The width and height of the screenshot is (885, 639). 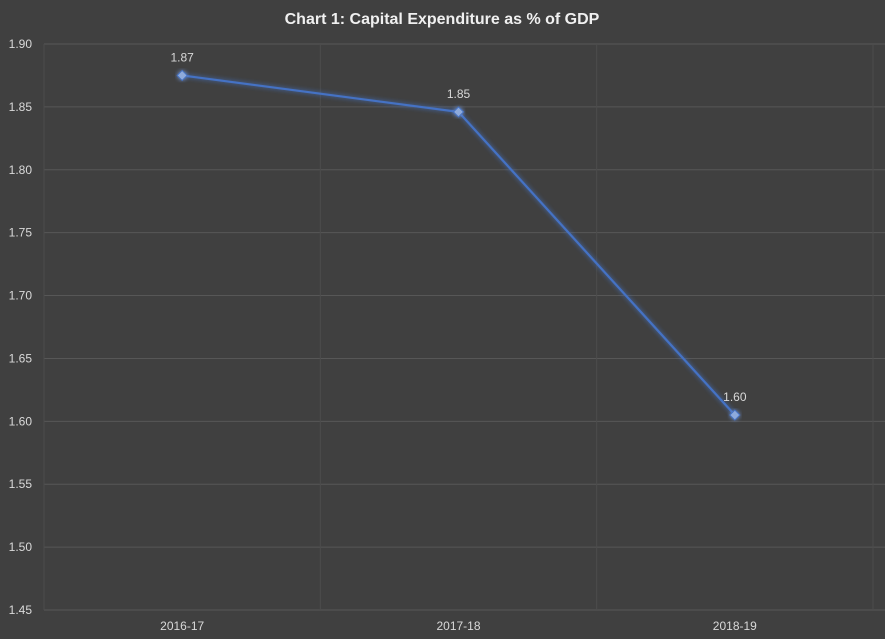 I want to click on y-tick-label: 1.65, so click(x=21, y=358).